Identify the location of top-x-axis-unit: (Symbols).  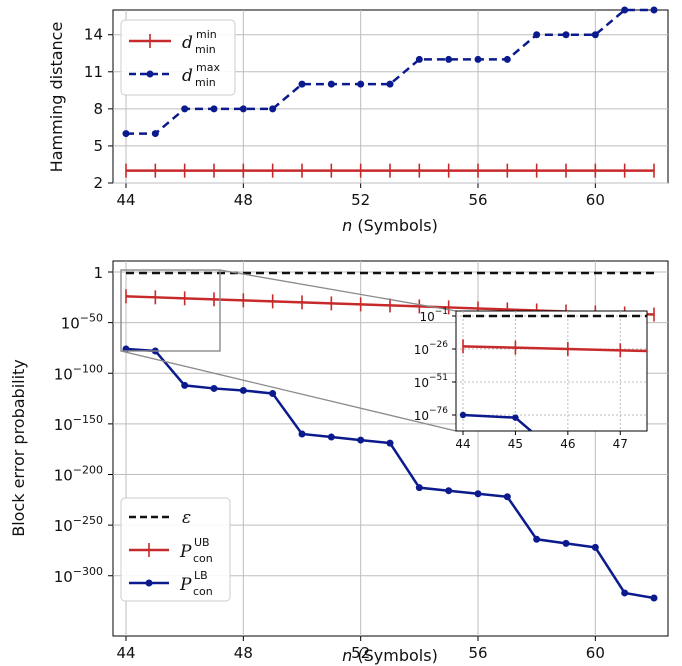
(397, 225).